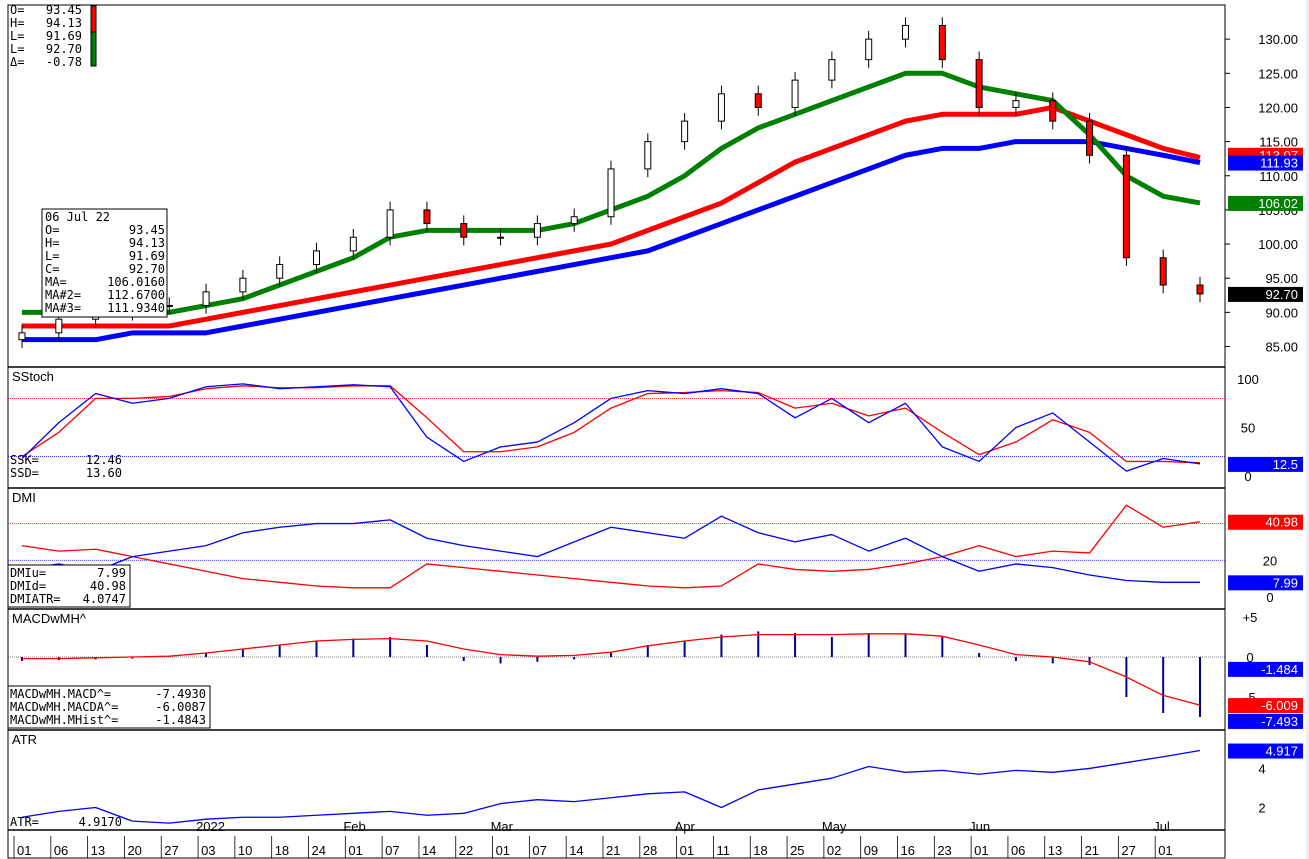  What do you see at coordinates (466, 850) in the screenshot?
I see `x-tick-label: 22` at bounding box center [466, 850].